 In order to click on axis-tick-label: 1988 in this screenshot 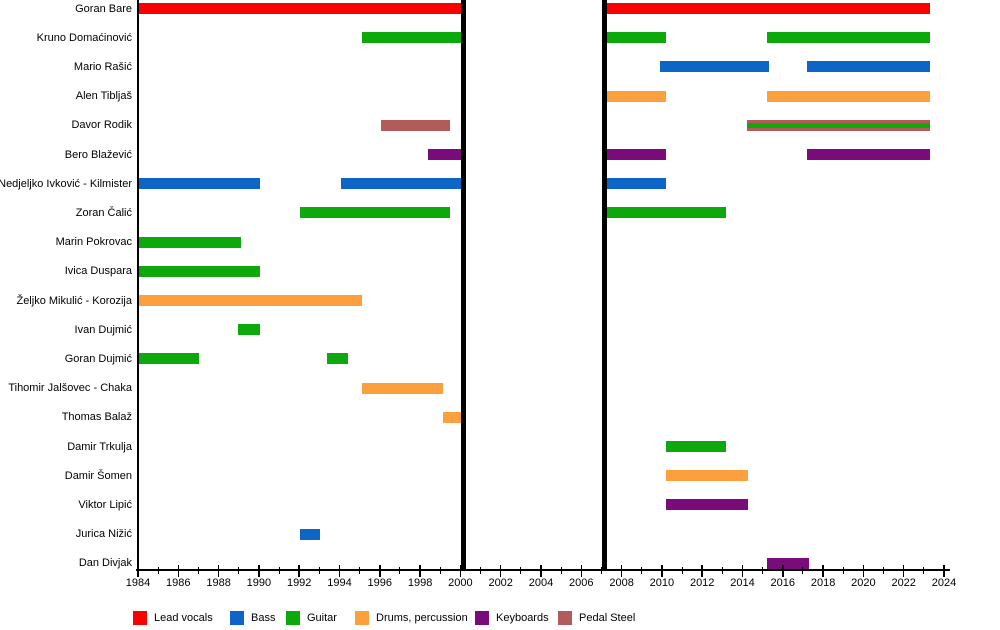, I will do `click(218, 583)`.